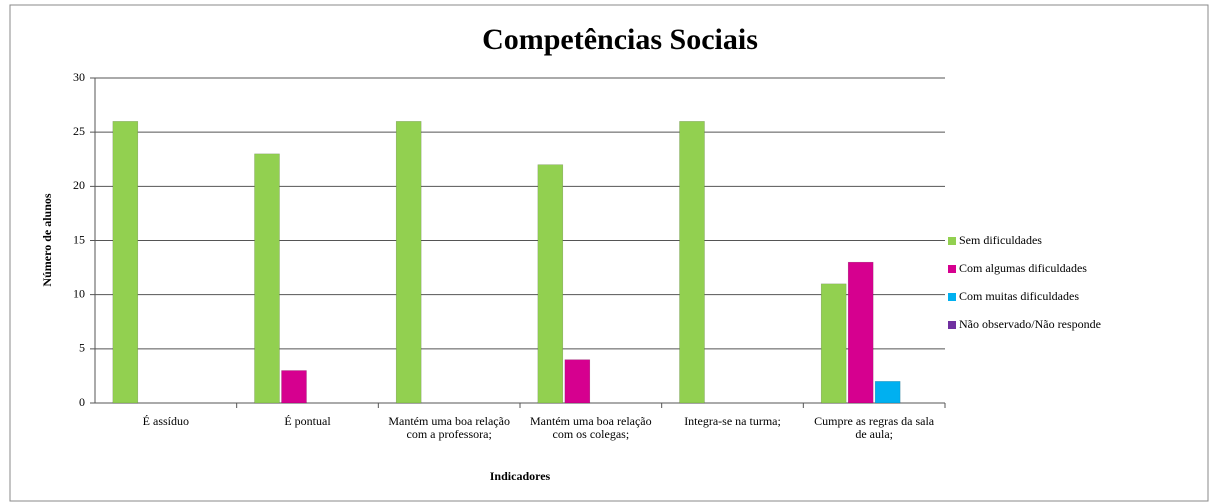 Image resolution: width=1209 pixels, height=502 pixels. I want to click on x-tick-label: Mantém uma boa relação com a professora;, so click(449, 427).